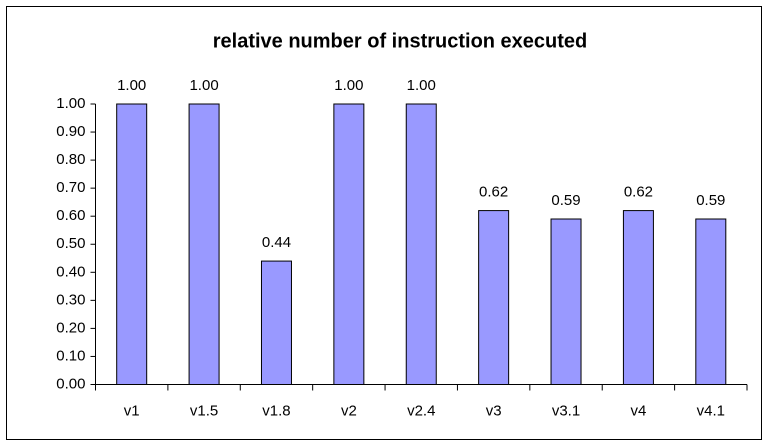 The height and width of the screenshot is (448, 768). Describe the element at coordinates (494, 410) in the screenshot. I see `x-tick-label: v3` at that location.